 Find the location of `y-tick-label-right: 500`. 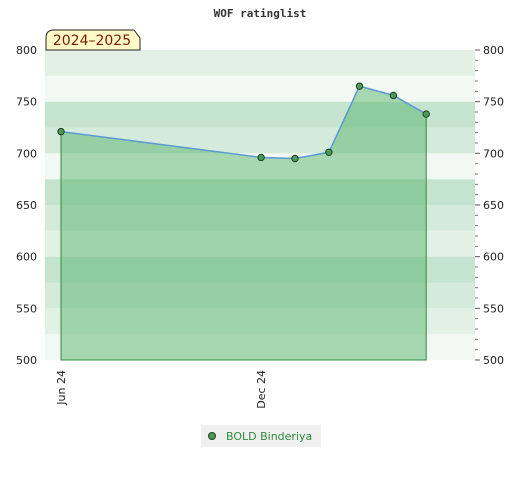

y-tick-label-right: 500 is located at coordinates (493, 360).